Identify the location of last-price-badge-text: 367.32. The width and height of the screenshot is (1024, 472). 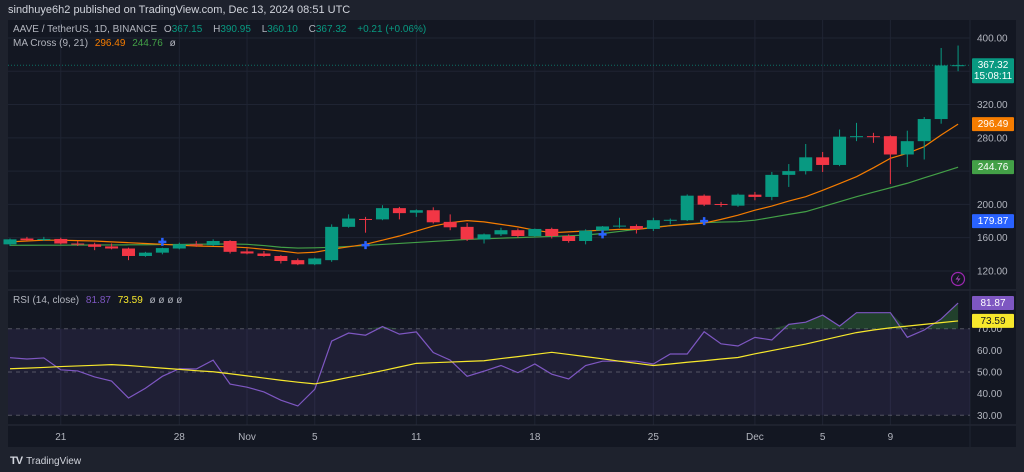
(993, 65).